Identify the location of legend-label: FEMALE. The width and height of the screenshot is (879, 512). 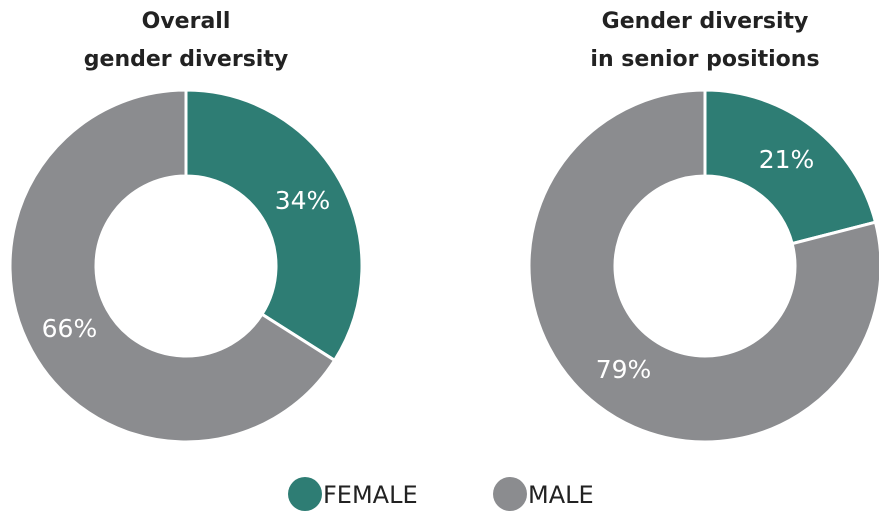
(370, 495).